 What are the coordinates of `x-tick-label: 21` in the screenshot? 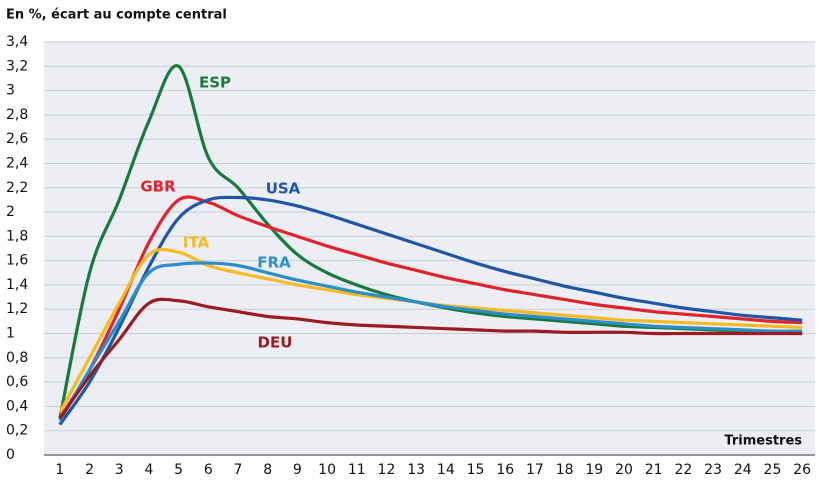 It's located at (654, 470).